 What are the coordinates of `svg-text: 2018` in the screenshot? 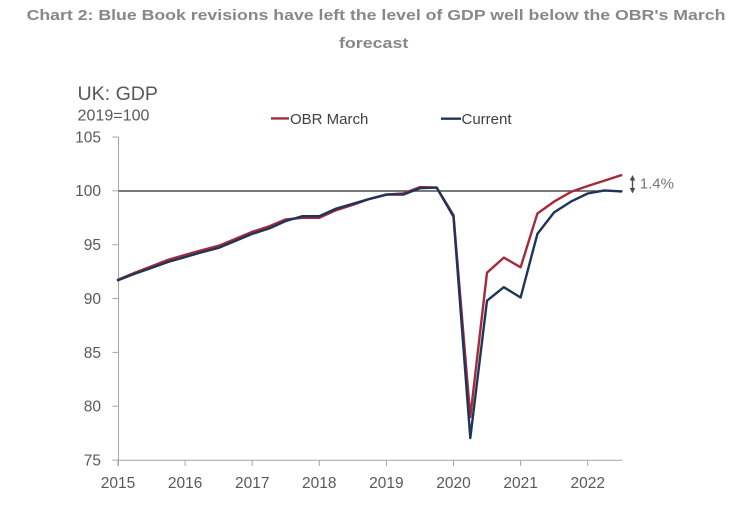 It's located at (319, 483).